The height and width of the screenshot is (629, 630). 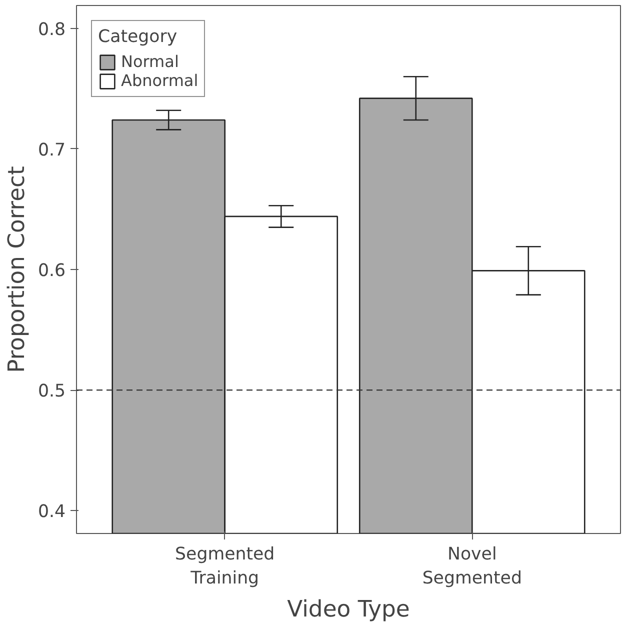 What do you see at coordinates (52, 271) in the screenshot?
I see `y-tick-label: 0.6` at bounding box center [52, 271].